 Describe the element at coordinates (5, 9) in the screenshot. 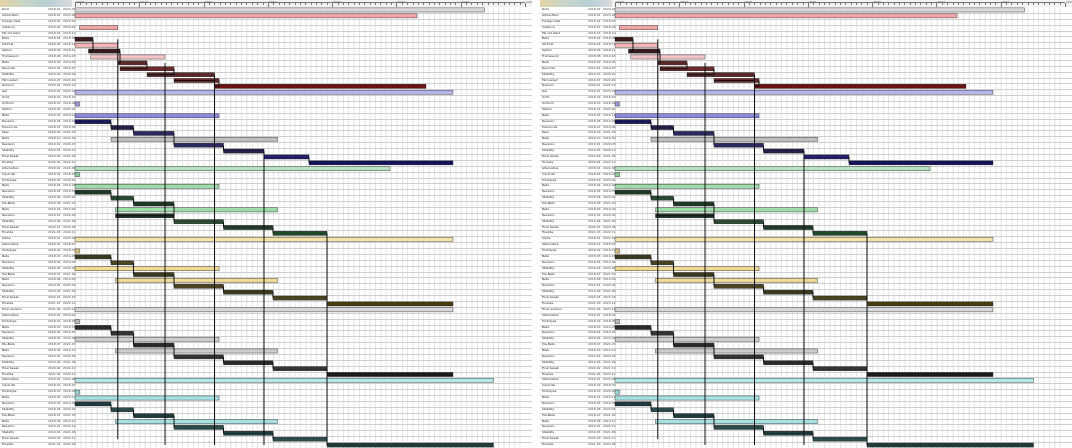

I see `task-name: Root` at that location.